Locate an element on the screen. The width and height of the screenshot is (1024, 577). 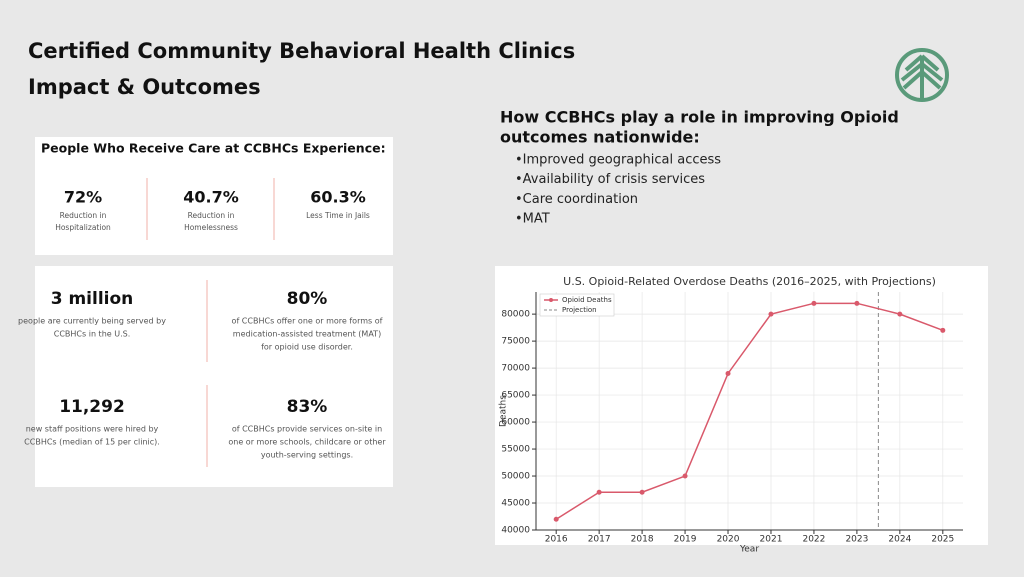
y-tick-label: 65000 is located at coordinates (515, 396).